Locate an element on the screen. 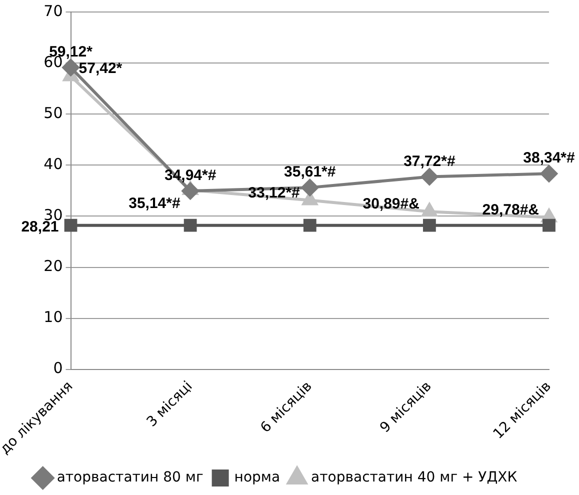 Image resolution: width=579 pixels, height=495 pixels. data-label: 38,34*# is located at coordinates (549, 158).